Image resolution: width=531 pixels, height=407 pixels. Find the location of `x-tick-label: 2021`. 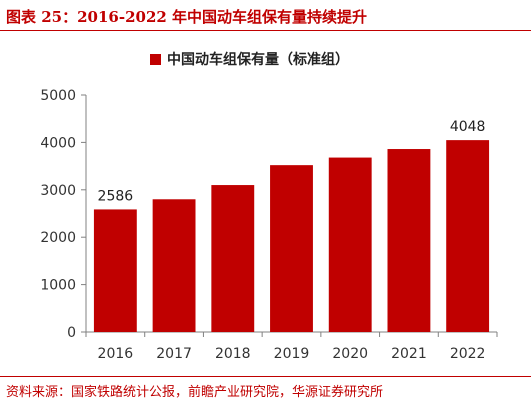

x-tick-label: 2021 is located at coordinates (409, 354).